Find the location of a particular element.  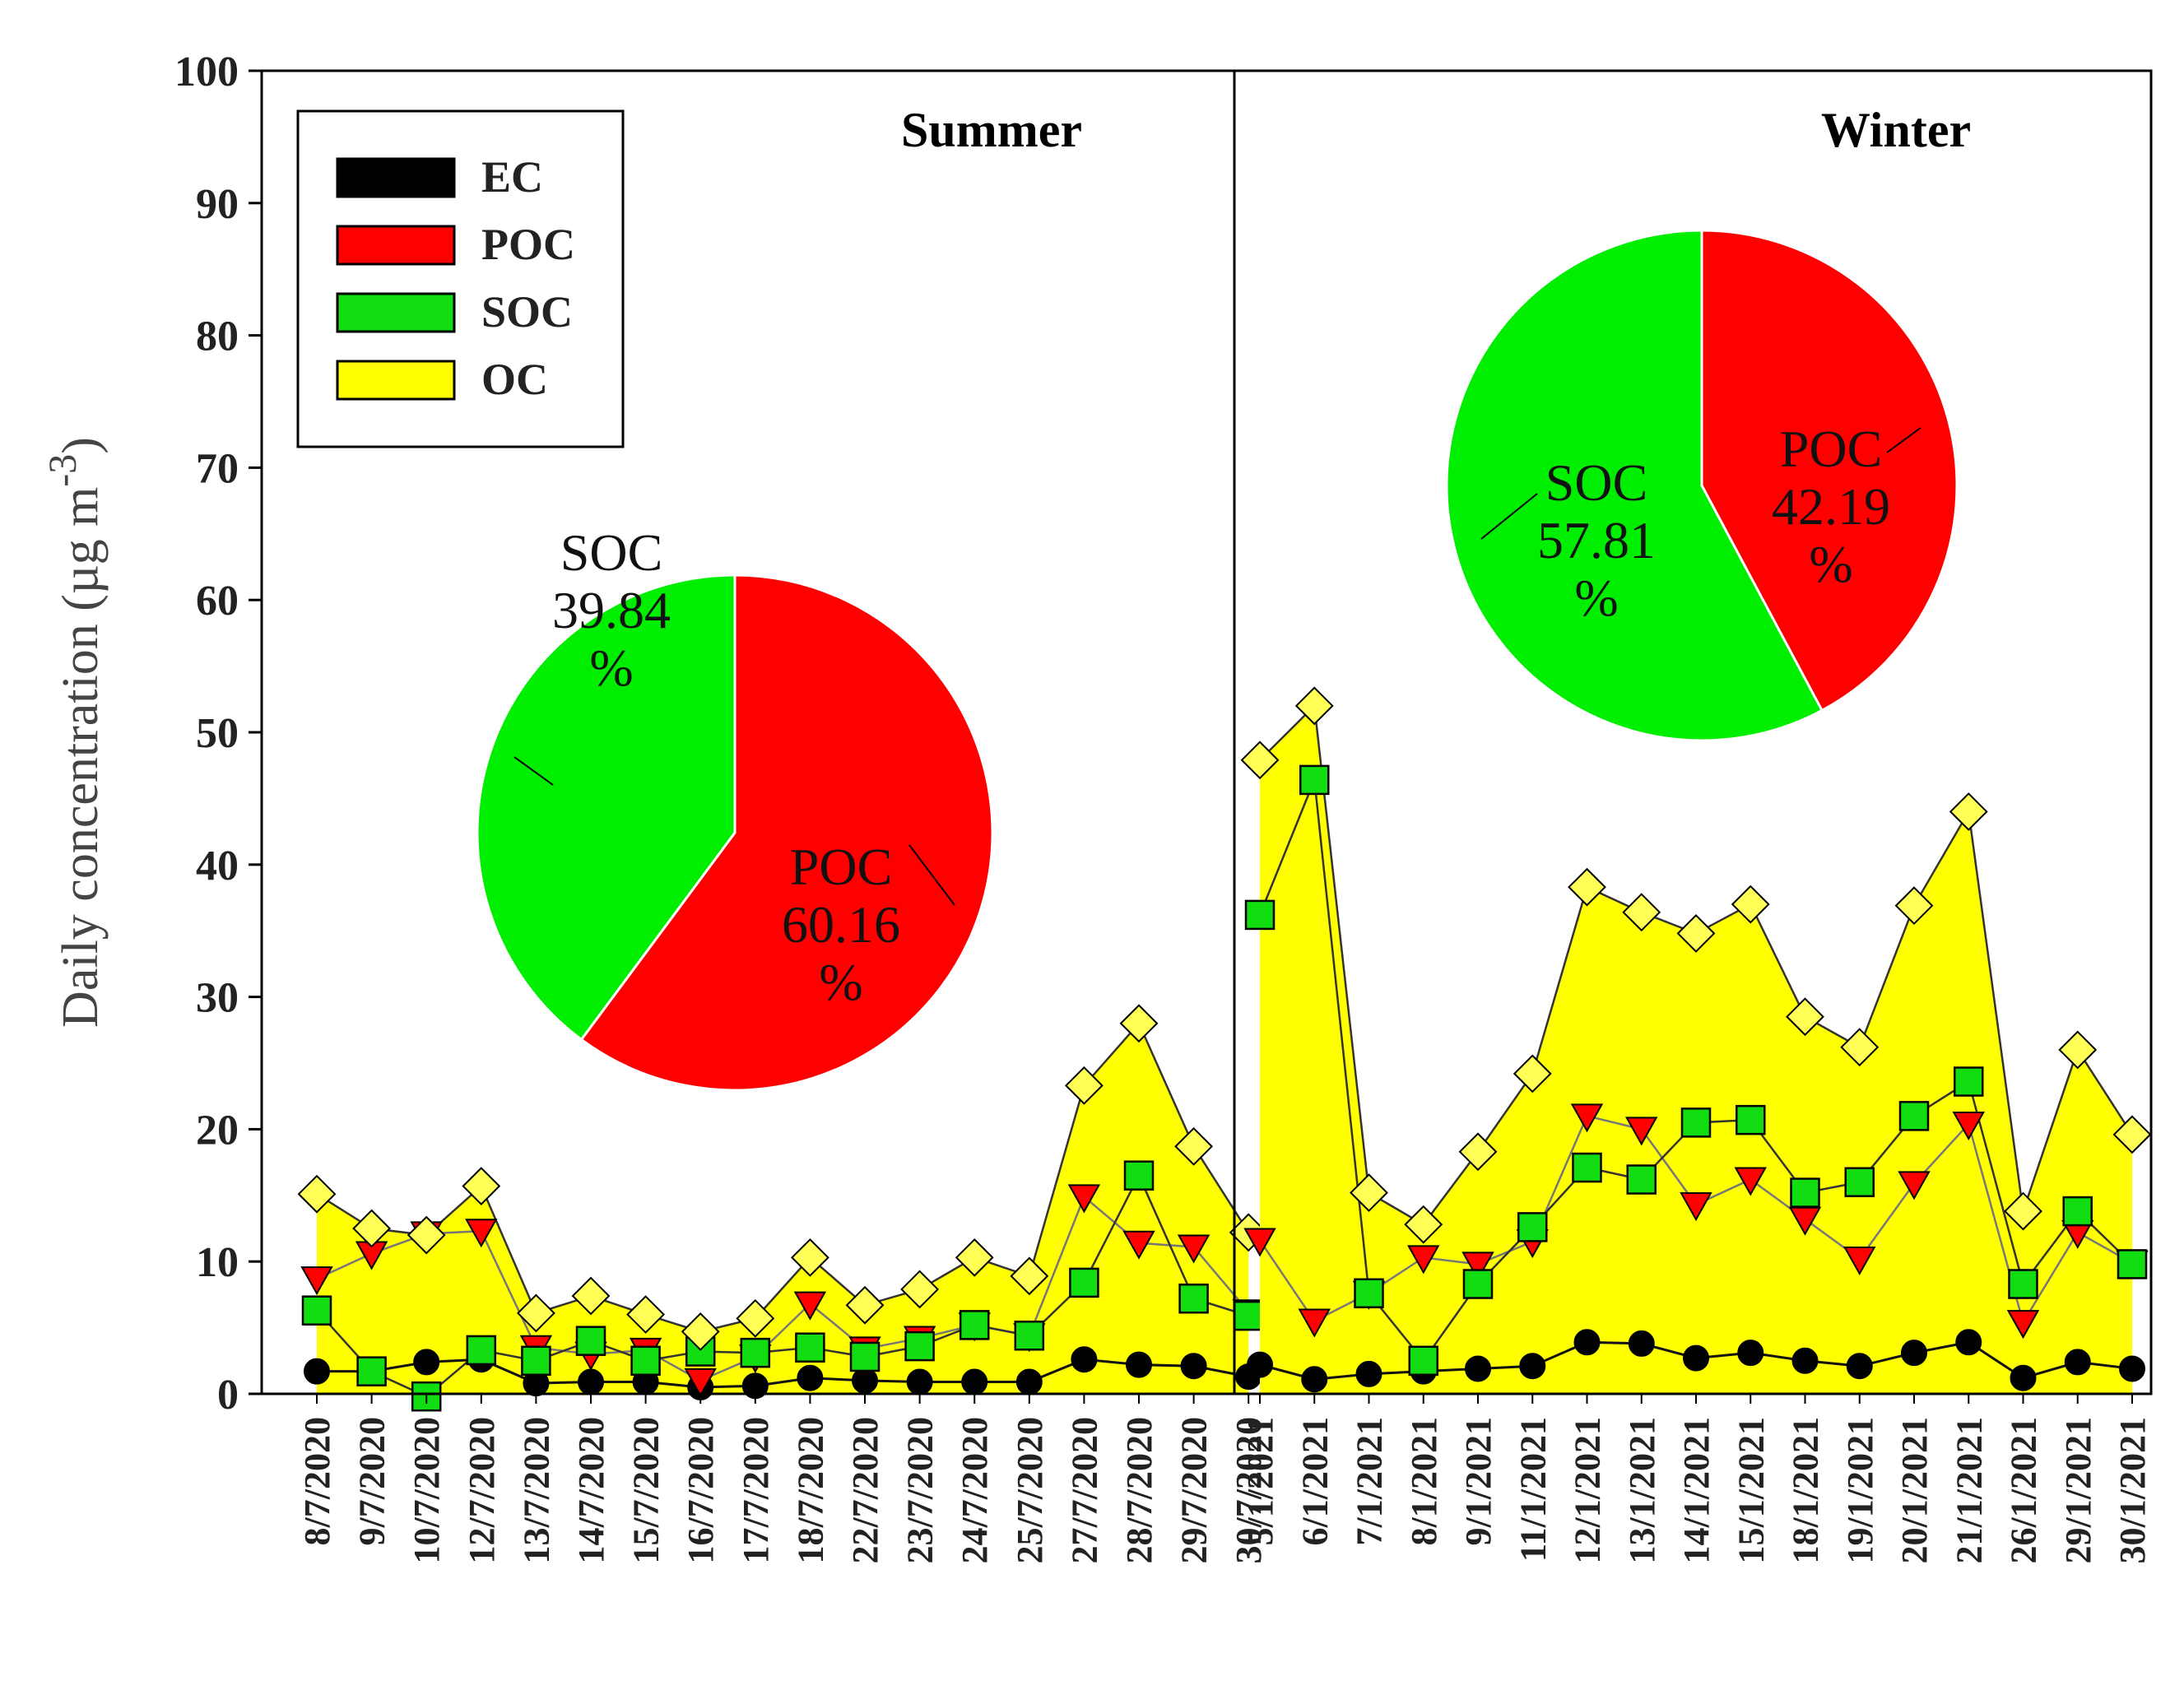

x-tick-label: 23/7/2020 is located at coordinates (920, 1490).